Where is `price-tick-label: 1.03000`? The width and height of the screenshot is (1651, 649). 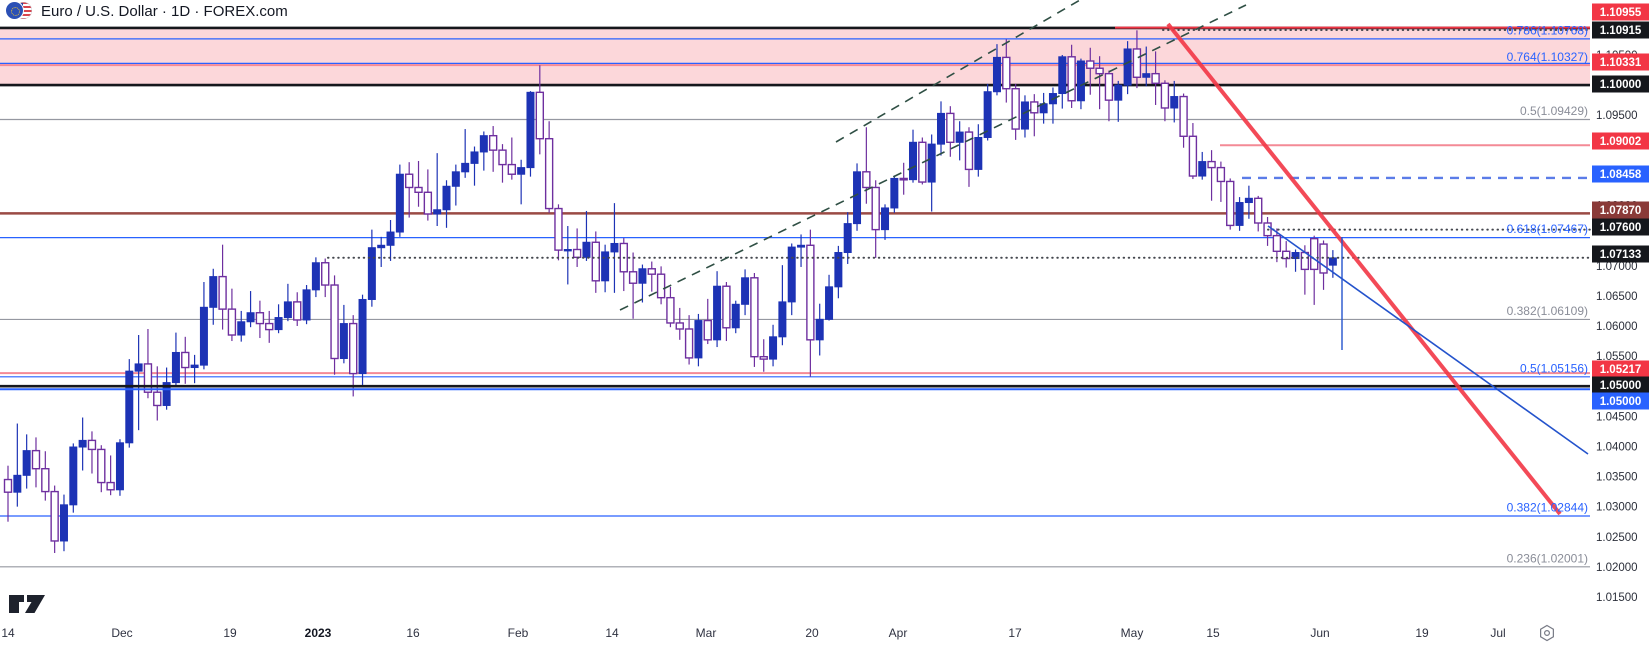 price-tick-label: 1.03000 is located at coordinates (1617, 508).